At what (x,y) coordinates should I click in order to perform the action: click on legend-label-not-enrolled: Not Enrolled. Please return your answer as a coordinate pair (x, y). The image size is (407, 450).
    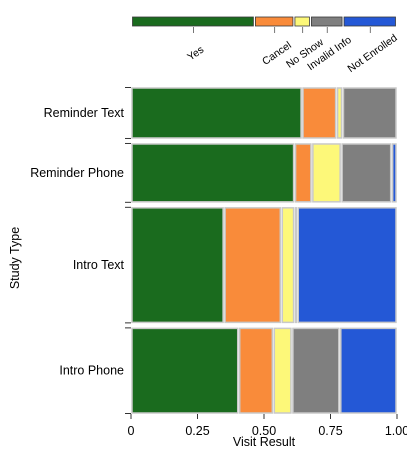
    Looking at the image, I should click on (372, 53).